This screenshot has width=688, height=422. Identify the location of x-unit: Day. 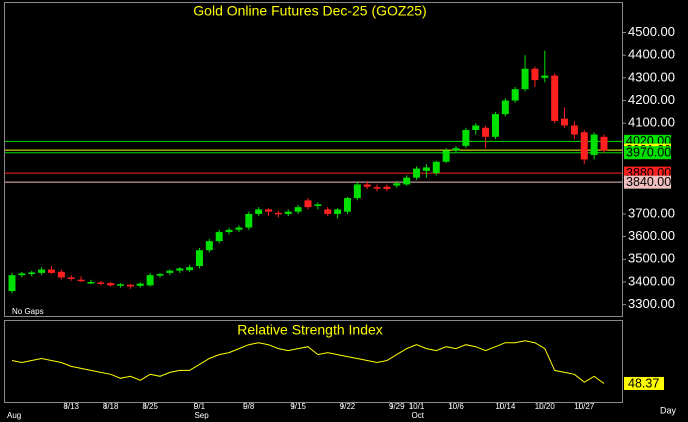
(668, 410).